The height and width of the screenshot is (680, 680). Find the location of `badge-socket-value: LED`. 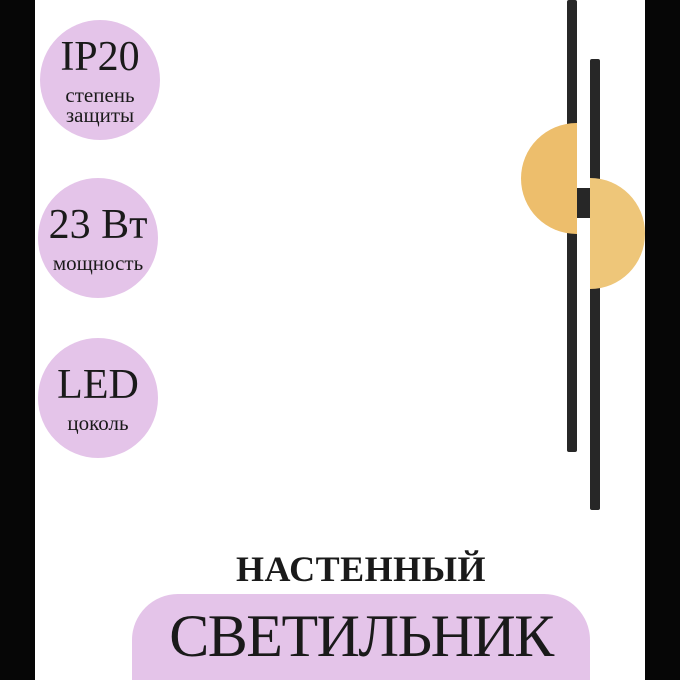

badge-socket-value: LED is located at coordinates (98, 384).